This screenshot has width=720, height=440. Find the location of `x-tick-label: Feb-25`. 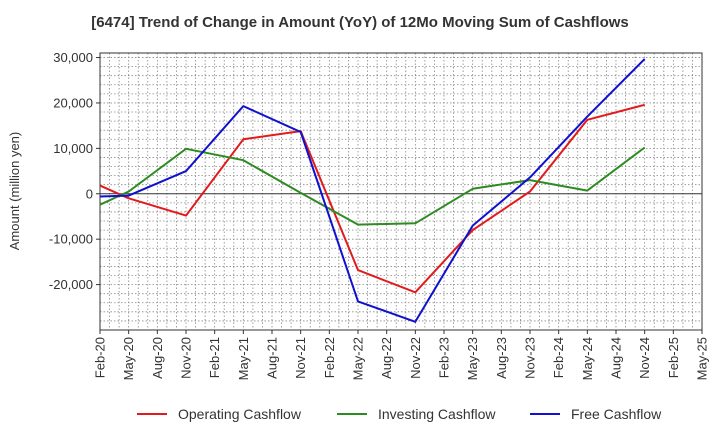

x-tick-label: Feb-25 is located at coordinates (673, 357).